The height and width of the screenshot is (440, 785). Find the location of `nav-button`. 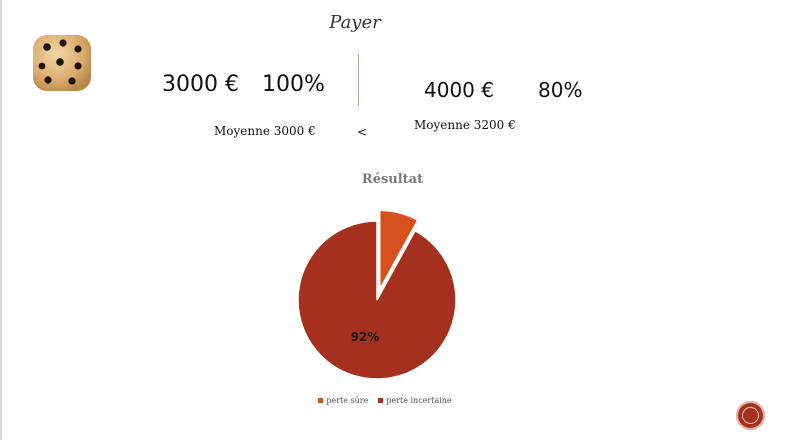

nav-button is located at coordinates (750, 415).